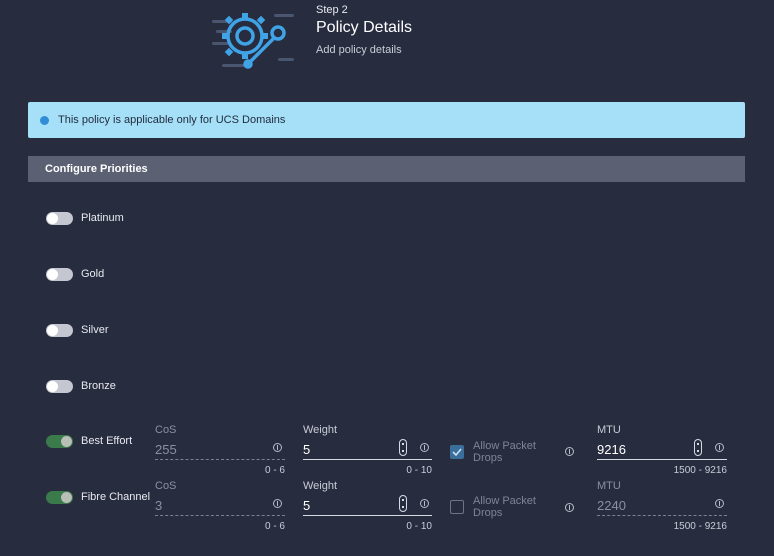 Image resolution: width=774 pixels, height=556 pixels. I want to click on section-header: Configure Priorities, so click(386, 169).